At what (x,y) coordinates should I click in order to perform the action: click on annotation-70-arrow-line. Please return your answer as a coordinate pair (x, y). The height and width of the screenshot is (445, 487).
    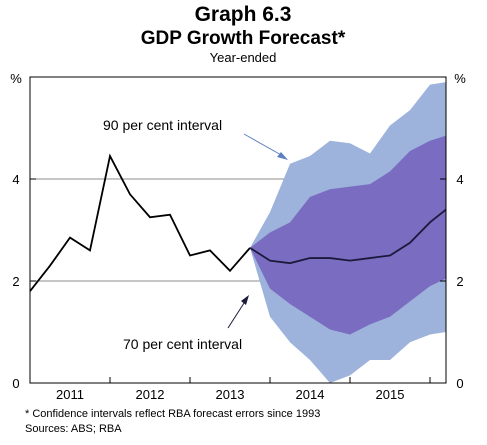
    Looking at the image, I should click on (237, 314).